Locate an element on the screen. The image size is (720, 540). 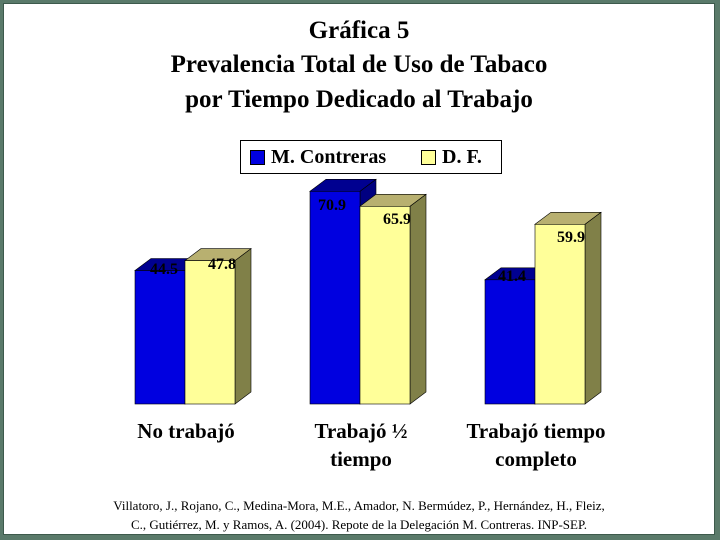
value-label-s1-c1: 44.5 is located at coordinates (164, 269).